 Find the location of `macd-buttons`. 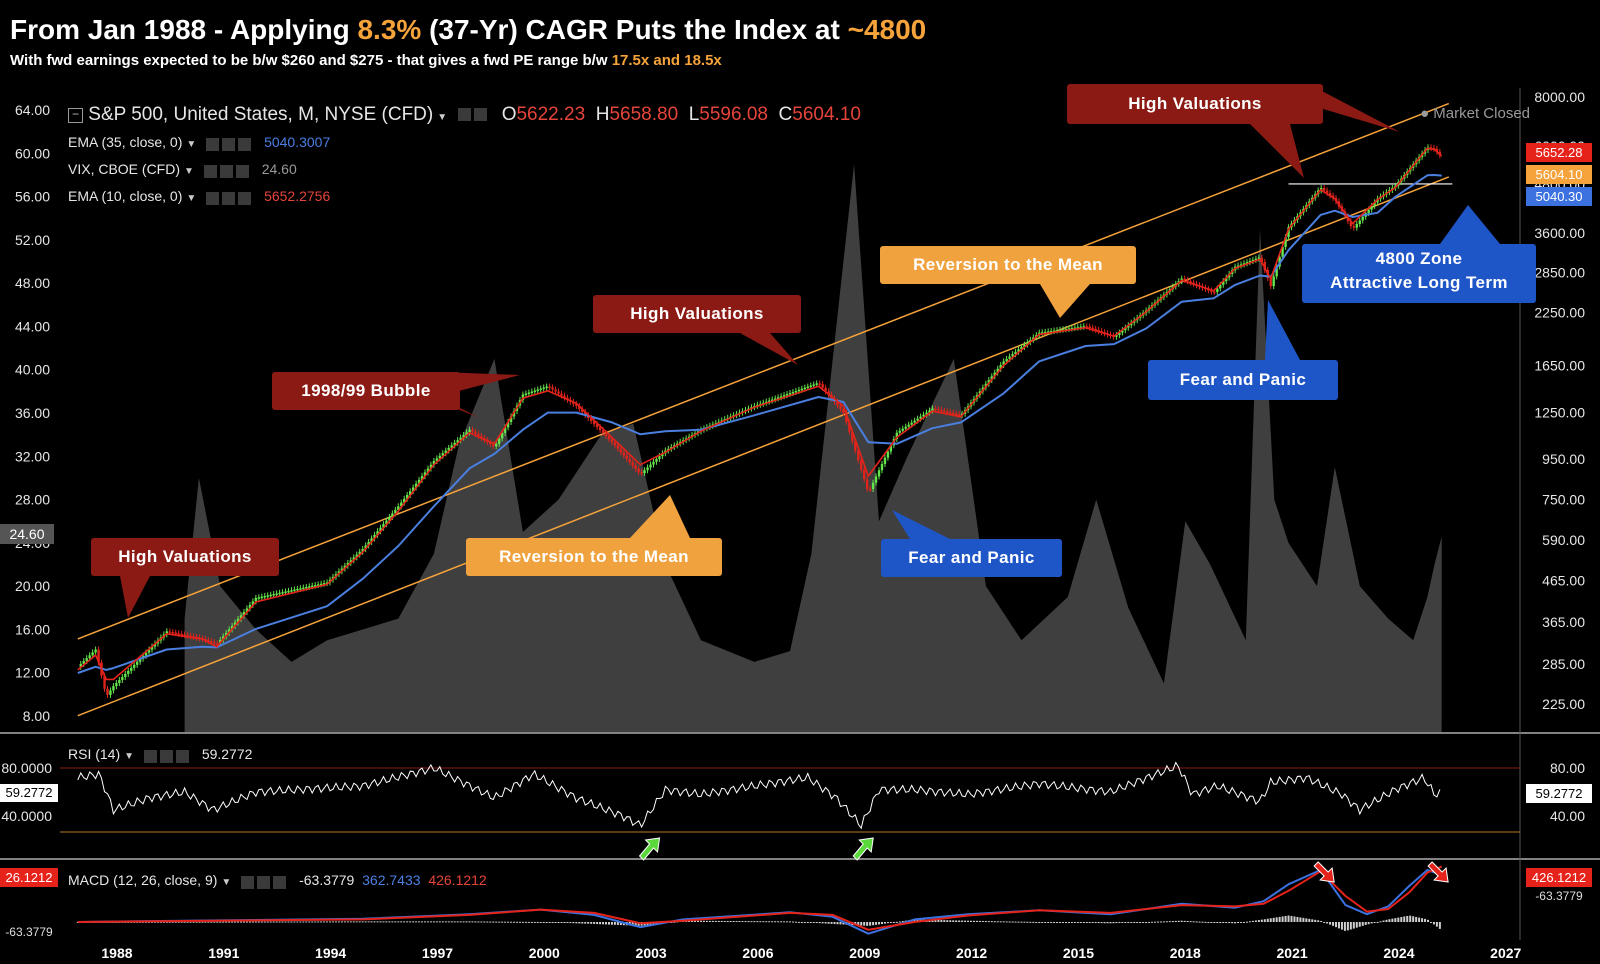

macd-buttons is located at coordinates (265, 881).